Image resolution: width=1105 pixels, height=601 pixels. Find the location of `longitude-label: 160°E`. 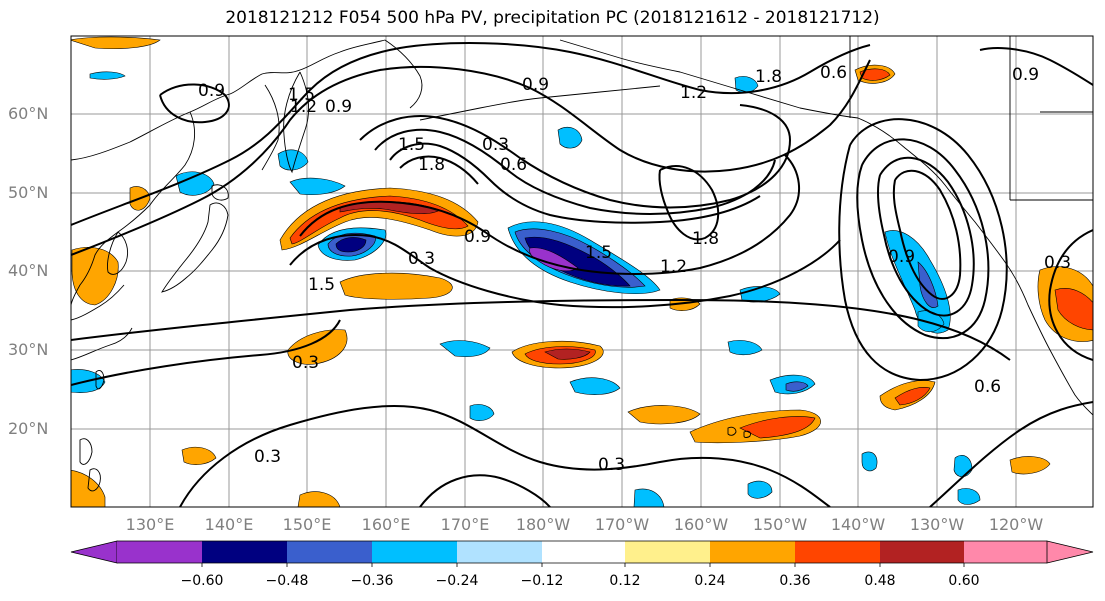

longitude-label: 160°E is located at coordinates (386, 524).